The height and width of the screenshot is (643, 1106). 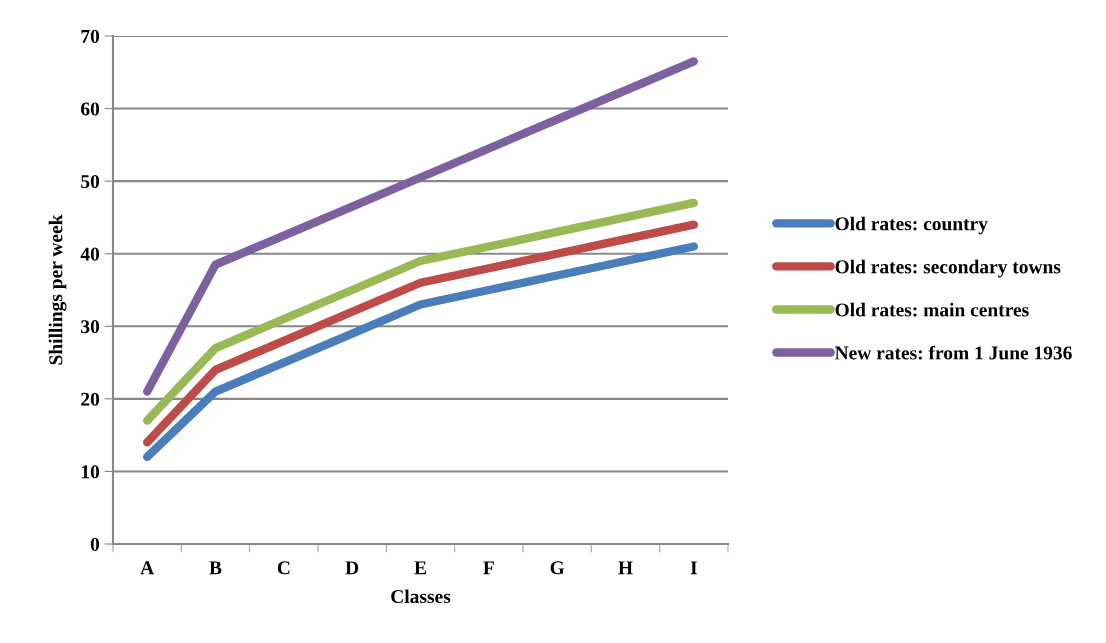 I want to click on x-tick-label: F, so click(x=488, y=568).